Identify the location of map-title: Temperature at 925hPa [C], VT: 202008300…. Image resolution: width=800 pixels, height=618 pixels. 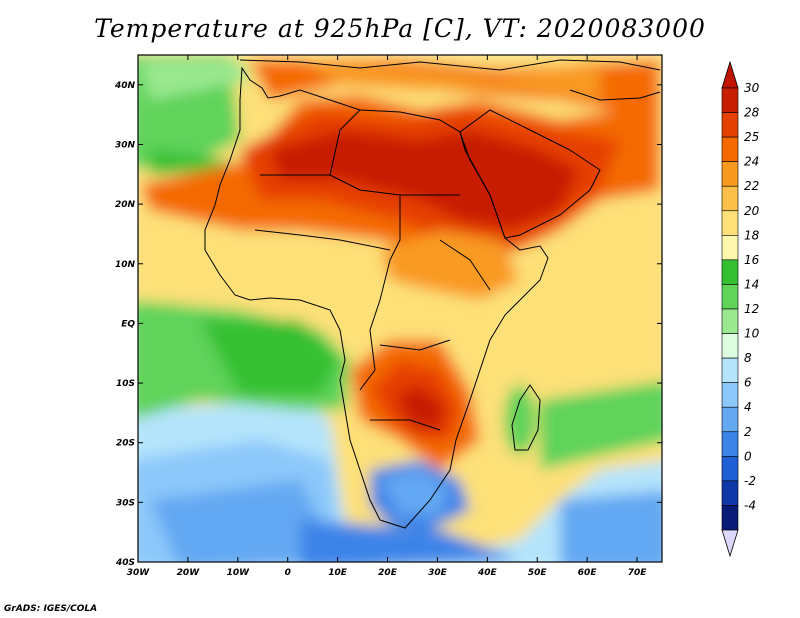
(400, 28).